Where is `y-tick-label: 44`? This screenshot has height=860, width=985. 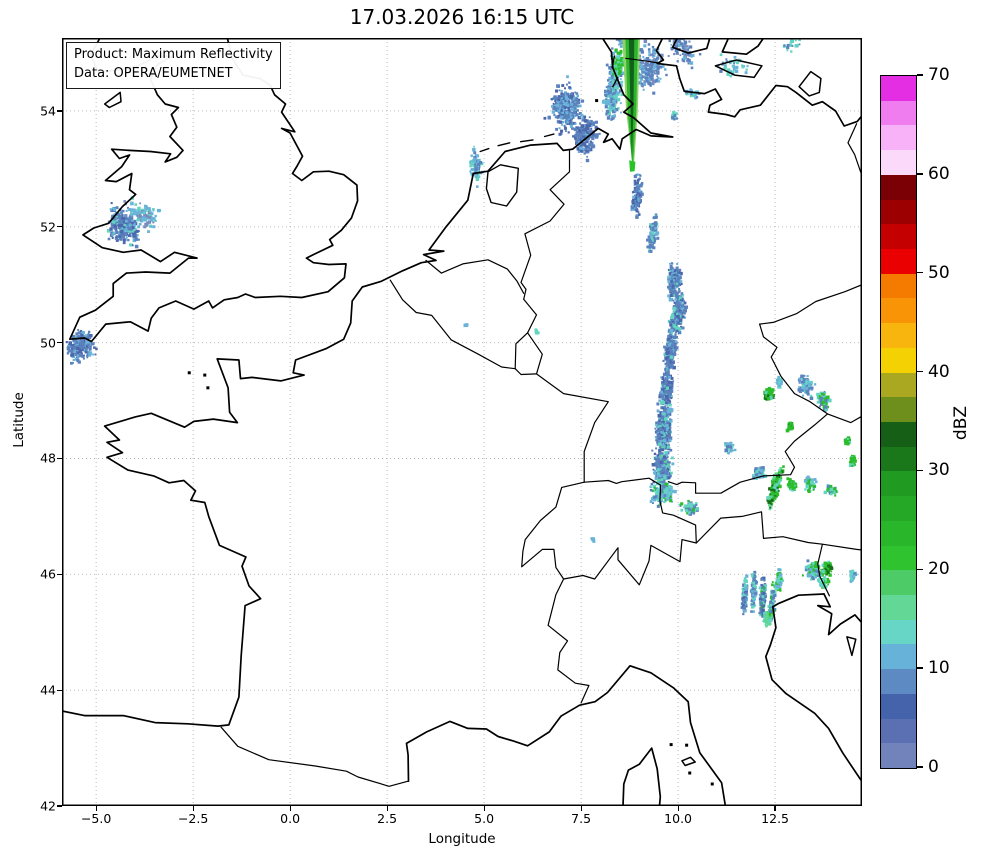
y-tick-label: 44 is located at coordinates (48, 690).